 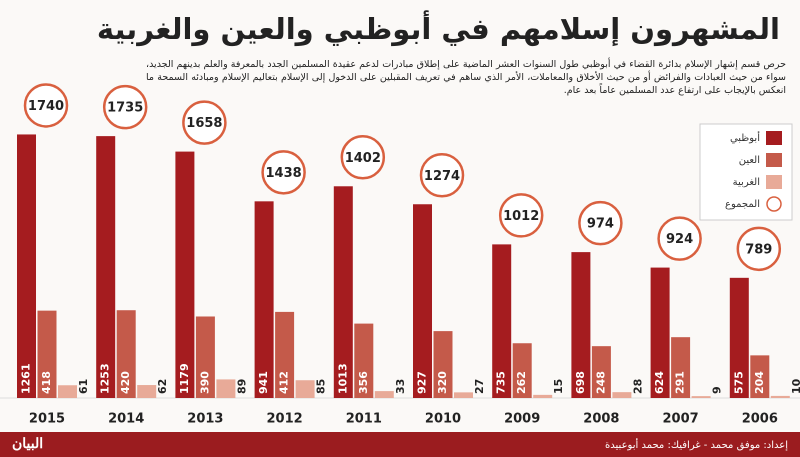 What do you see at coordinates (46, 382) in the screenshot?
I see `value-label: 418` at bounding box center [46, 382].